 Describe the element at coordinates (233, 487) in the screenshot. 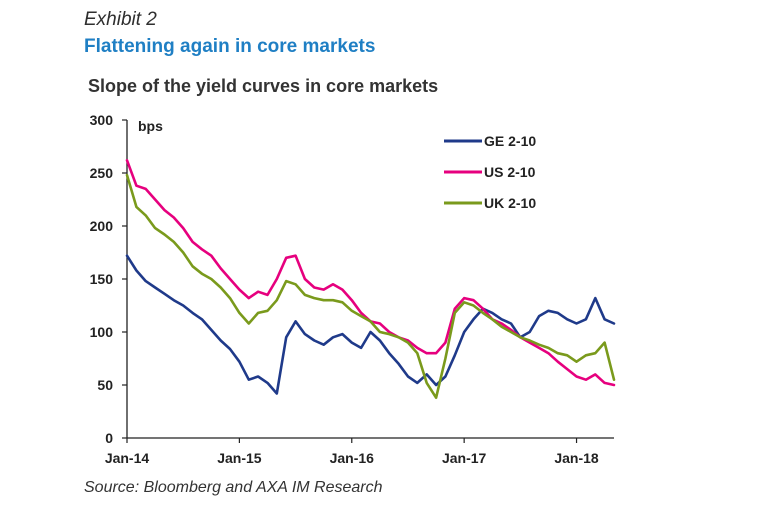

I see `source-note: Source: Bloomberg and AXA IM Research` at that location.